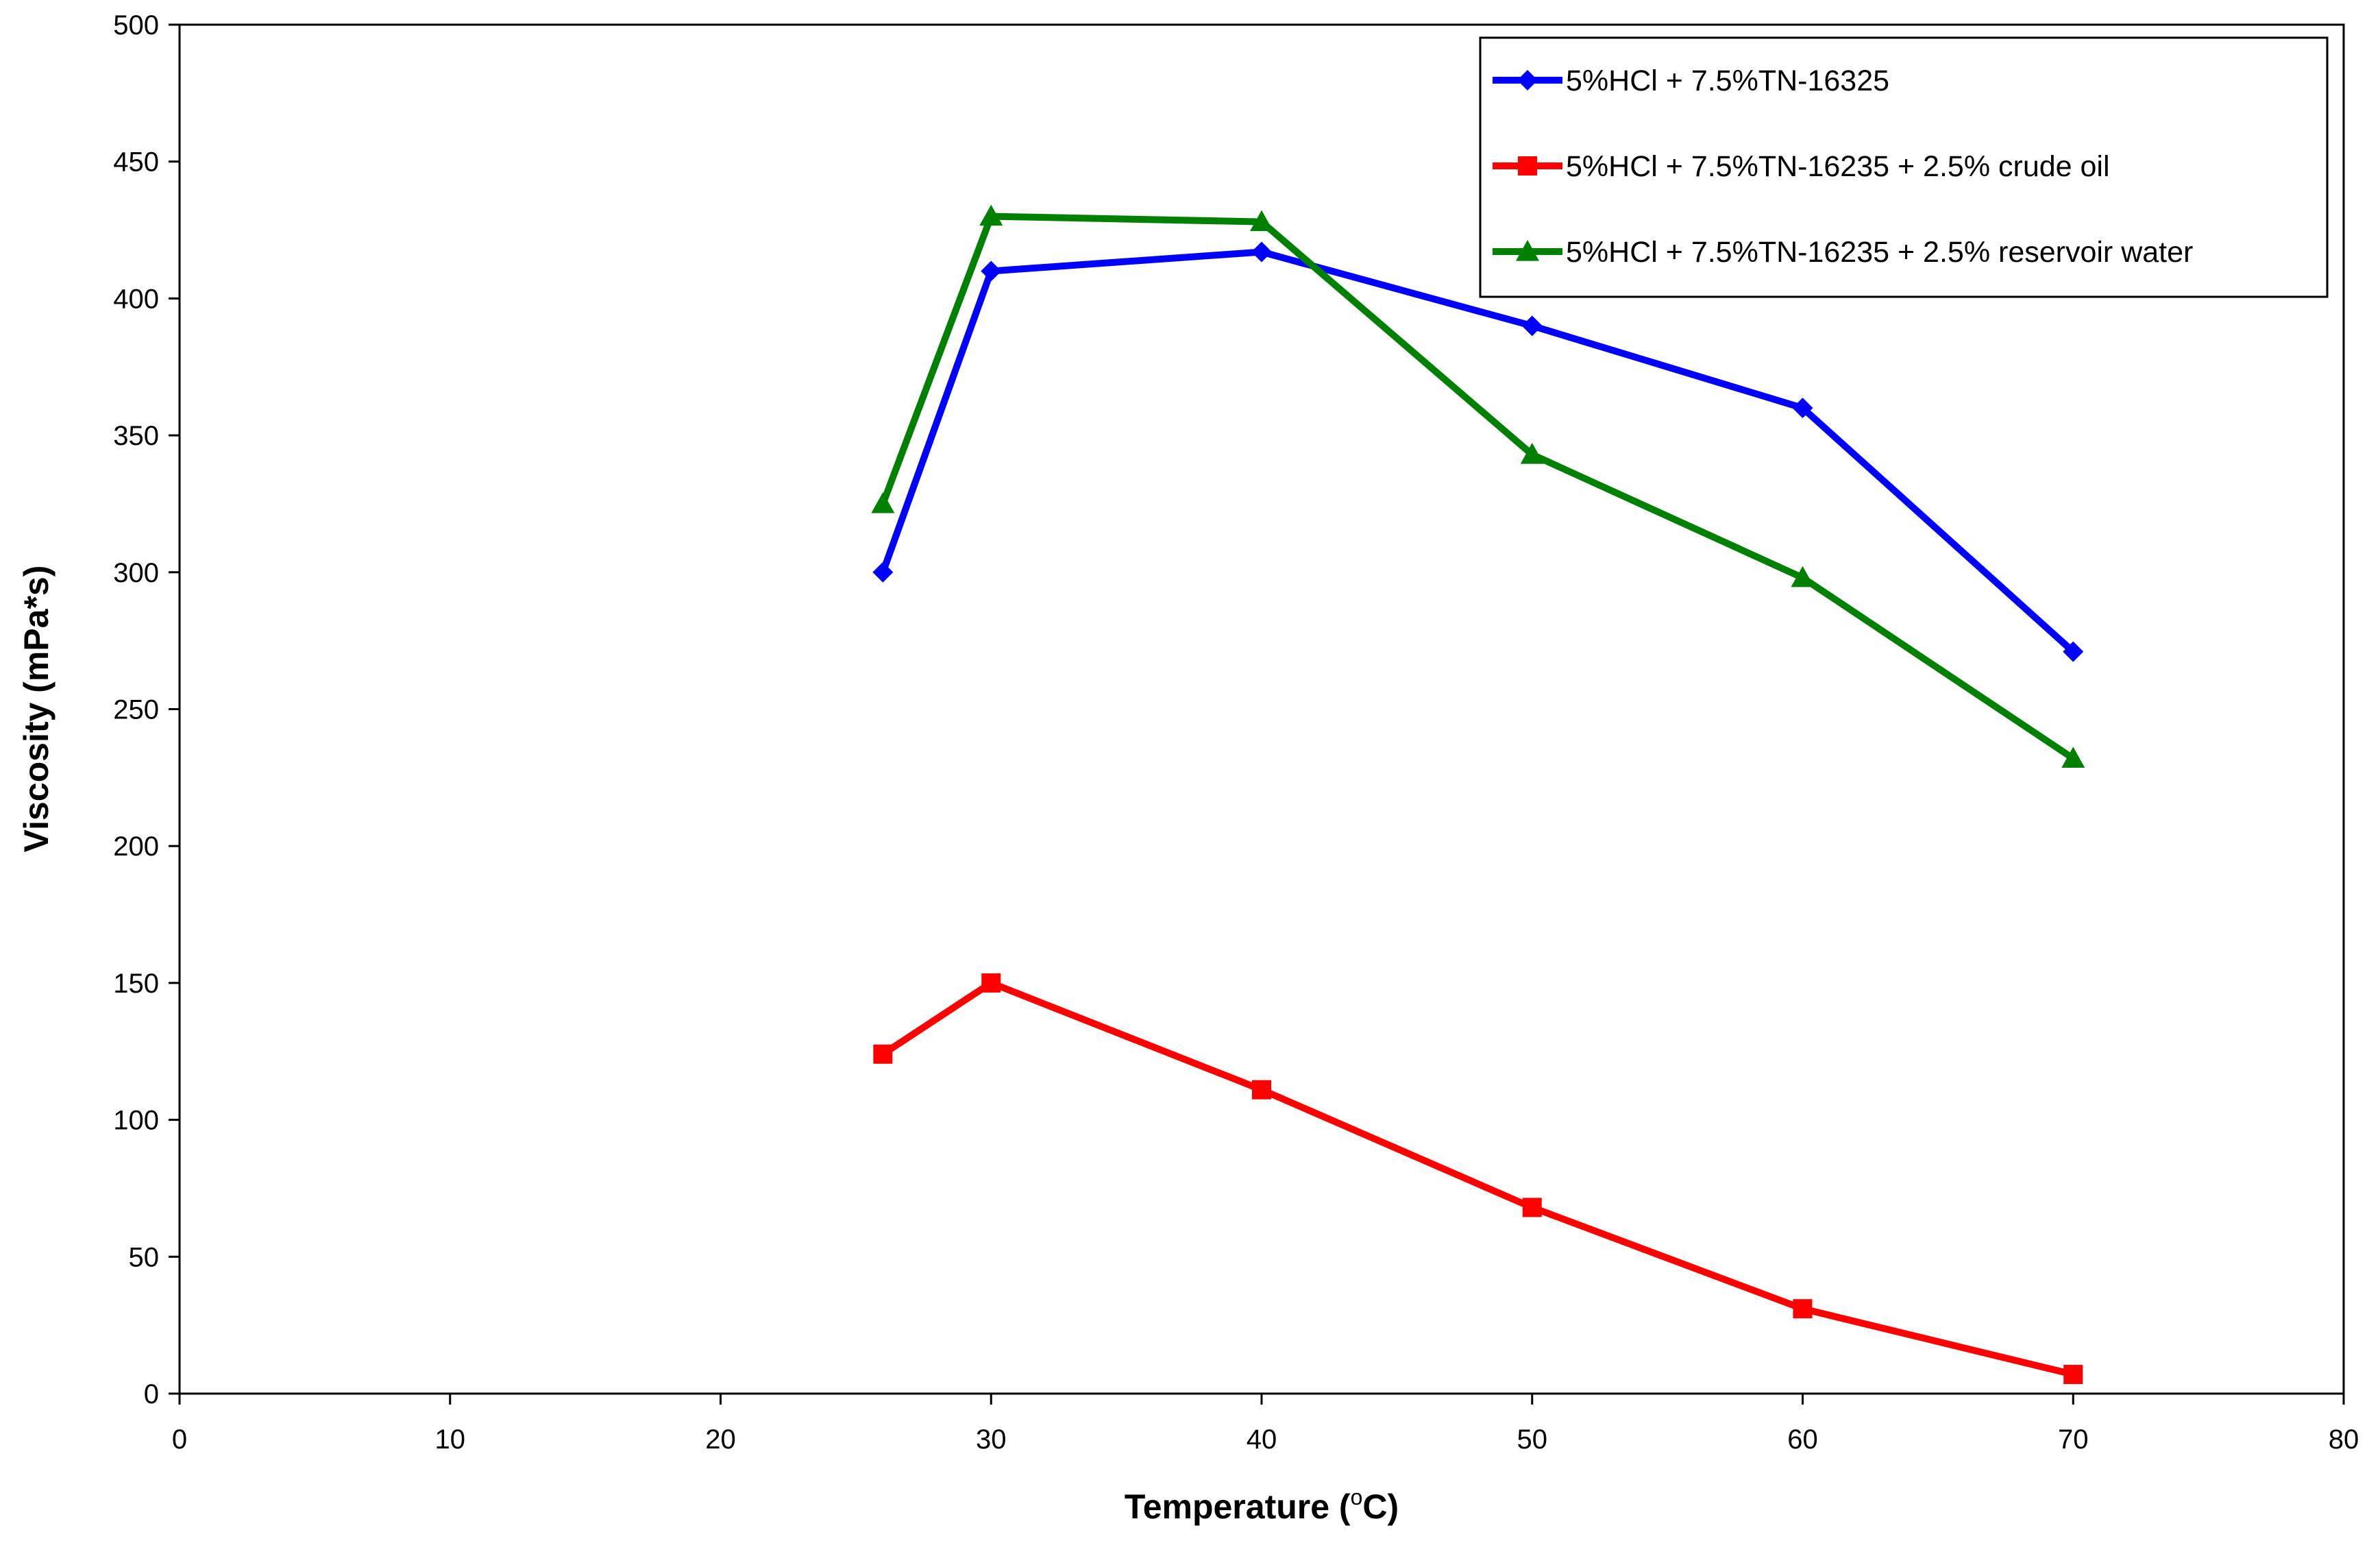 This screenshot has width=2380, height=1541. What do you see at coordinates (450, 1439) in the screenshot?
I see `x-tick-label: 10` at bounding box center [450, 1439].